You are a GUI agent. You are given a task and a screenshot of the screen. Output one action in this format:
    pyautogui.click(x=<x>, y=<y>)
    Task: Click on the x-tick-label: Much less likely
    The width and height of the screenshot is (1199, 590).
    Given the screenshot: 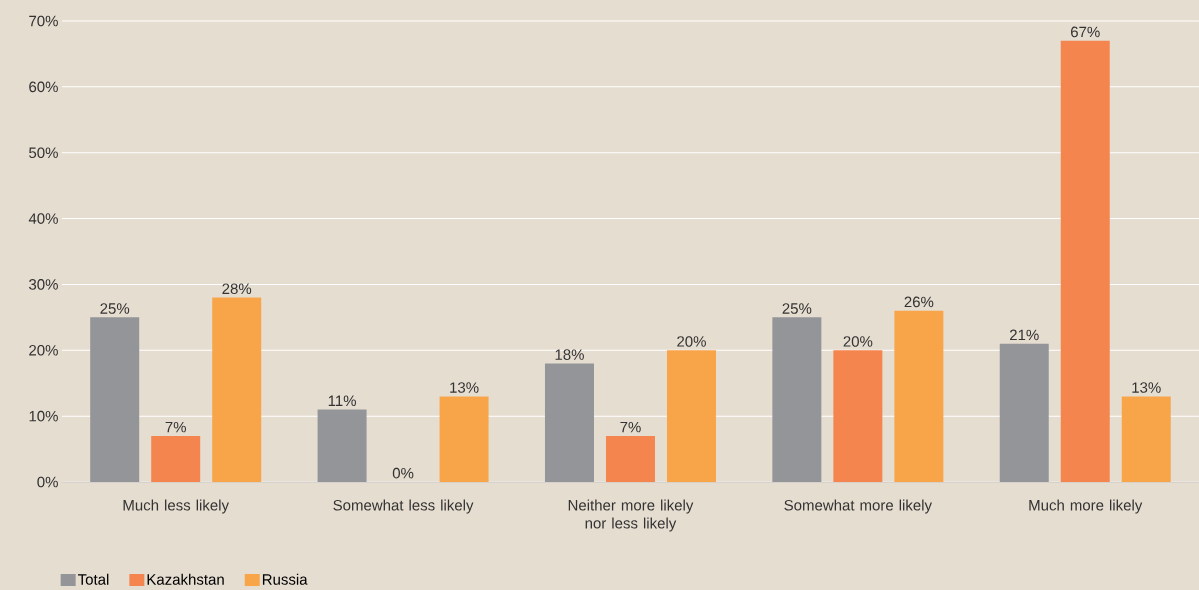 What is the action you would take?
    pyautogui.click(x=176, y=506)
    